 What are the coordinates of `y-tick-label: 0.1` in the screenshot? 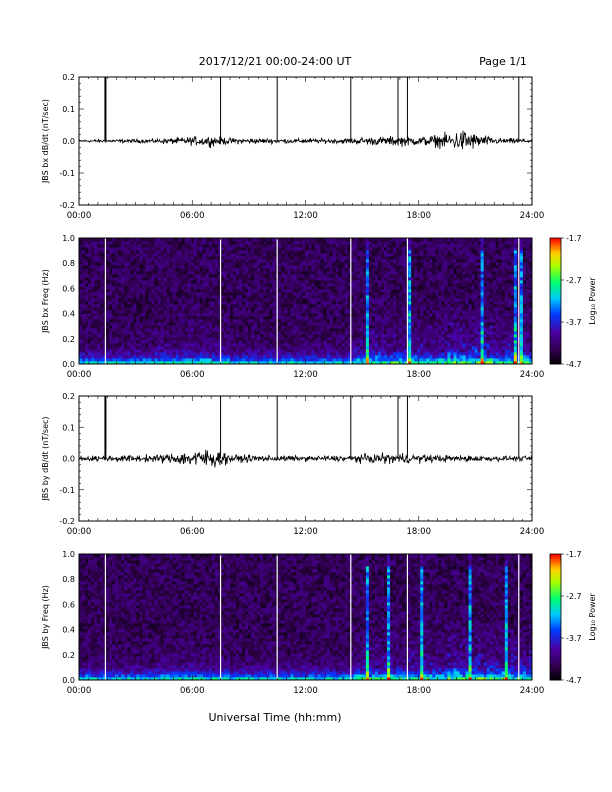 It's located at (68, 109).